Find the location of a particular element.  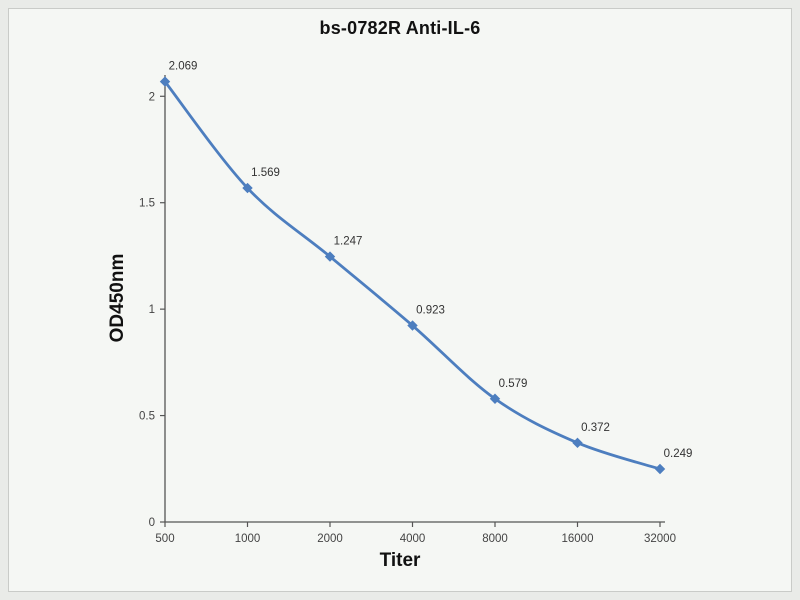

data-point-label: 1.569 is located at coordinates (265, 173).